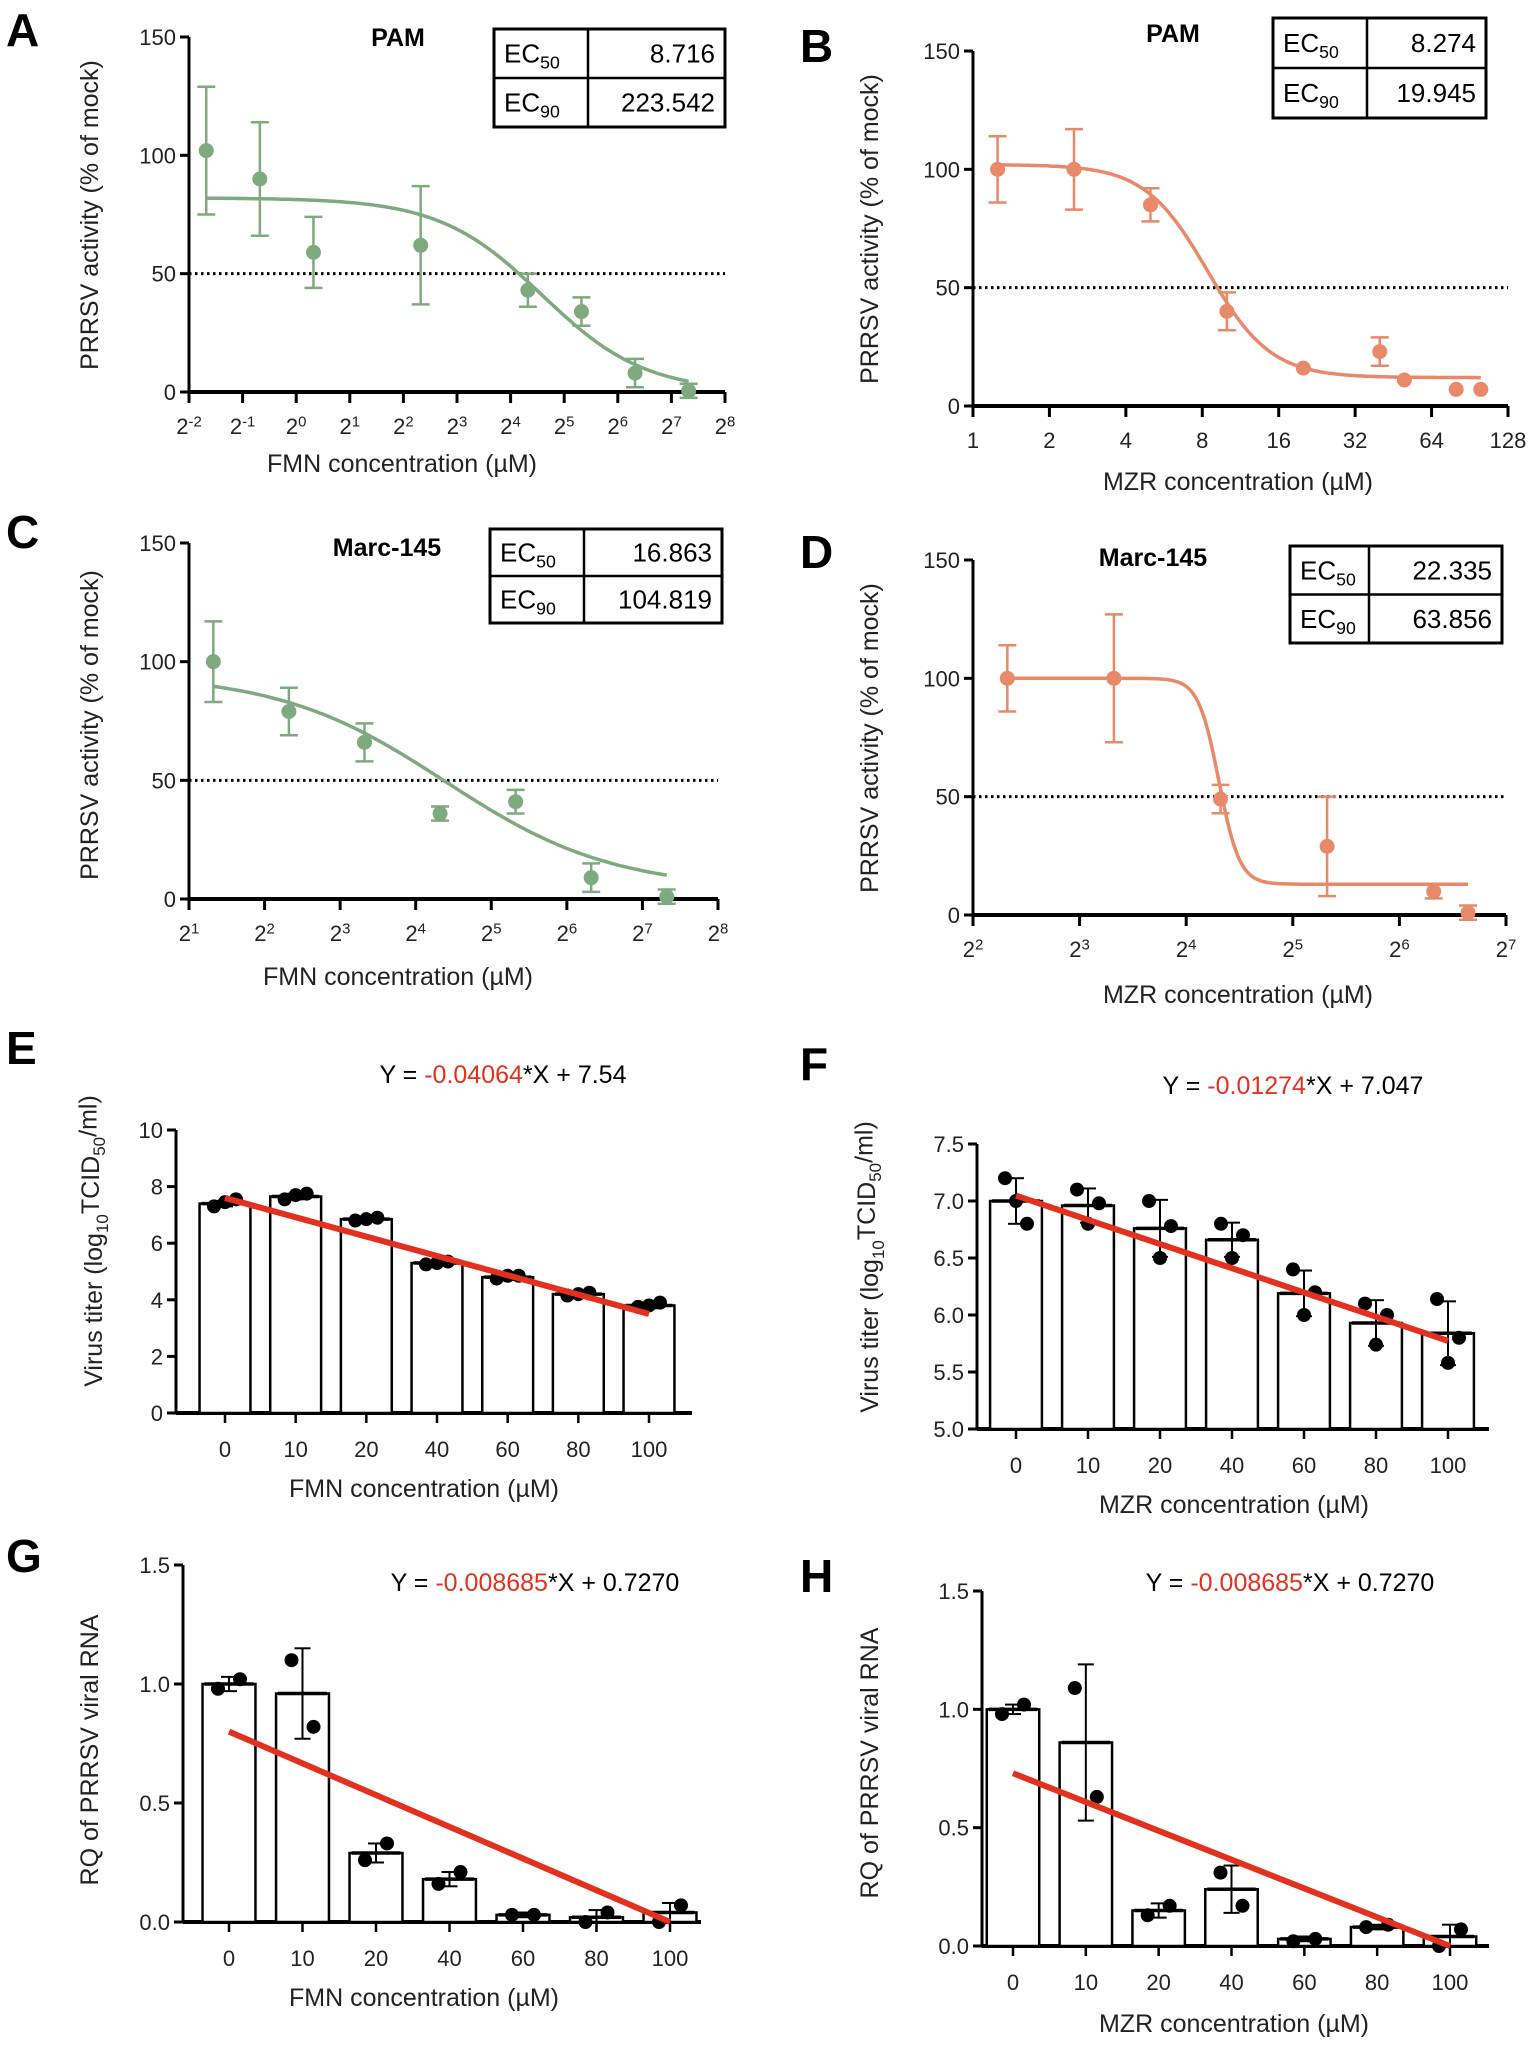 The image size is (1535, 2049). I want to click on ec-label: EC90, so click(532, 105).